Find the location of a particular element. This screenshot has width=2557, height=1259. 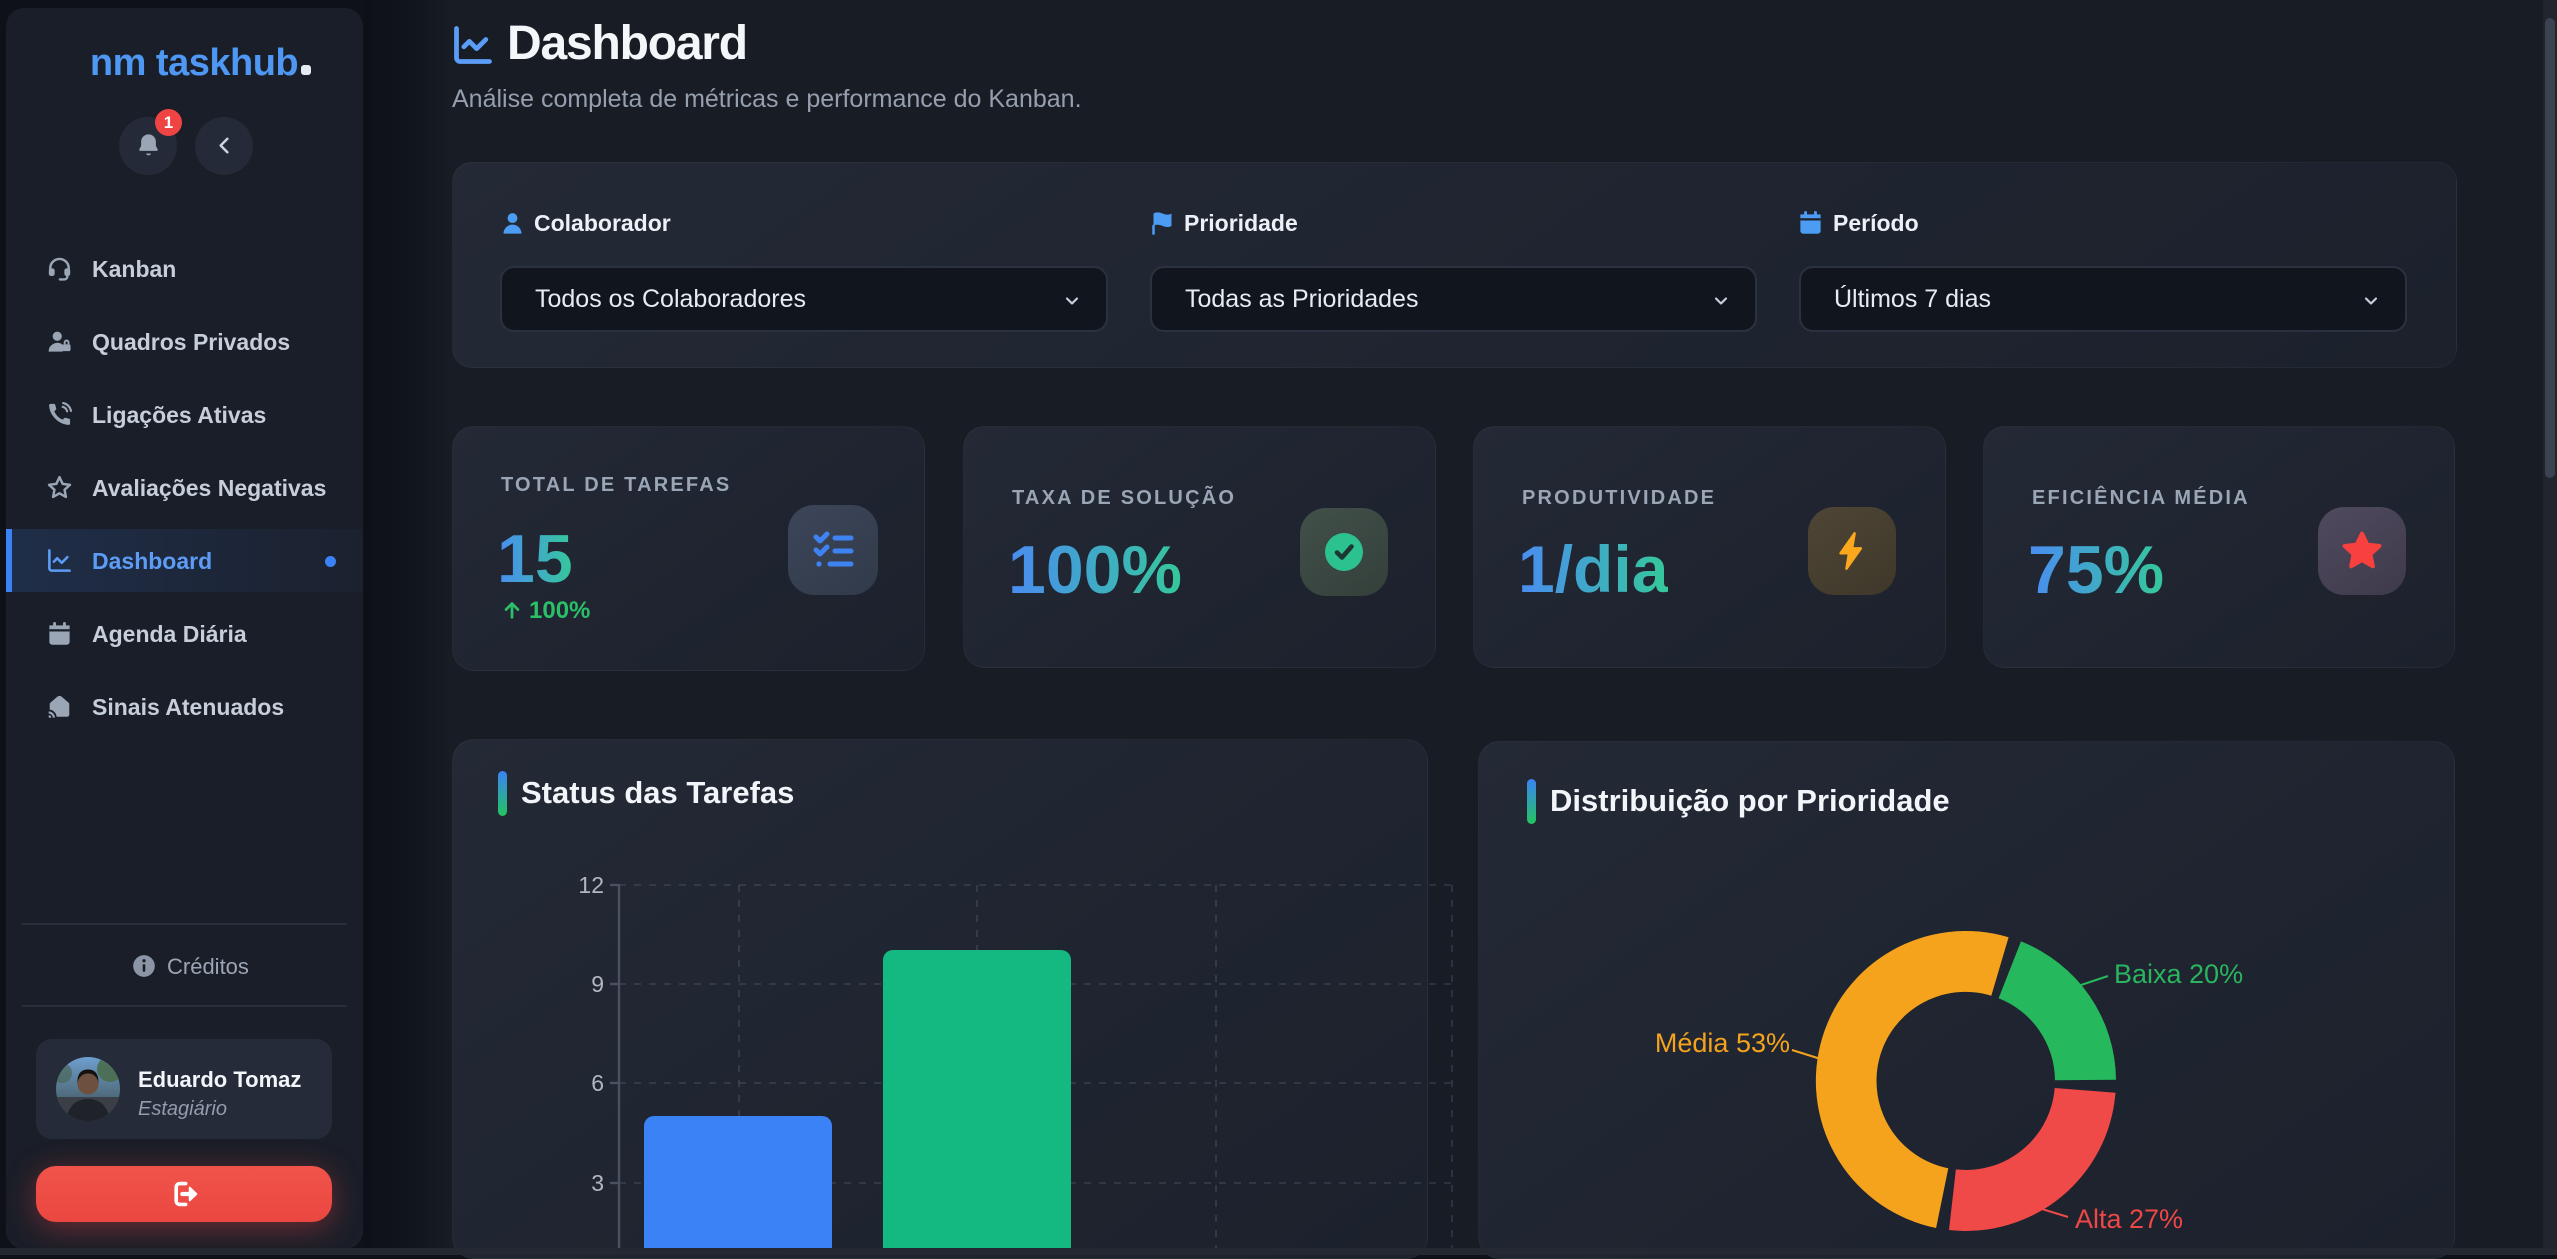

svg-text: 9 is located at coordinates (597, 984).